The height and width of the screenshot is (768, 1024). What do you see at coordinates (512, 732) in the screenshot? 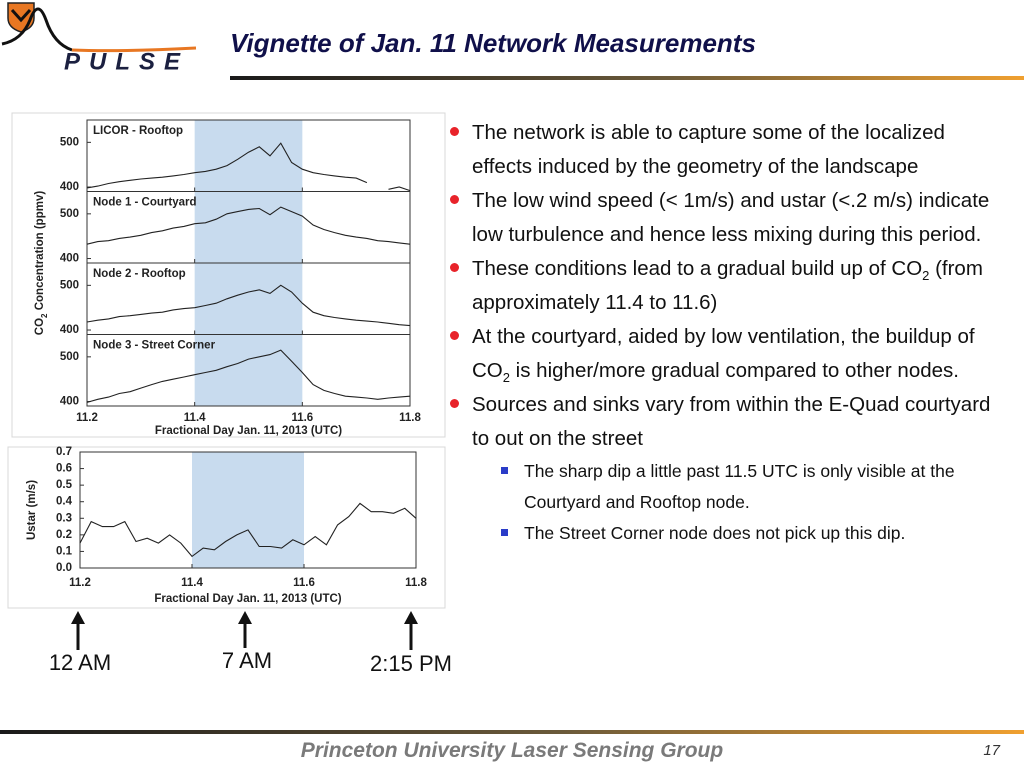
I see `footer-rule` at bounding box center [512, 732].